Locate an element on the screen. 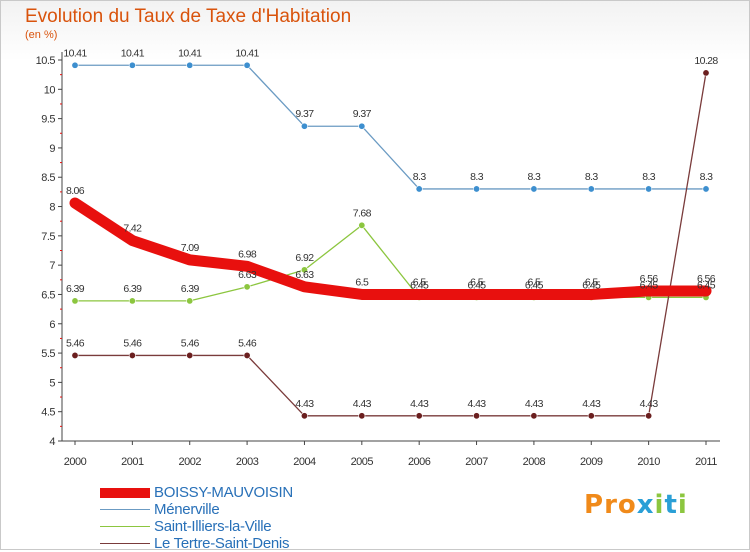 This screenshot has width=750, height=552. y-tick-label: 5.5 is located at coordinates (48, 354).